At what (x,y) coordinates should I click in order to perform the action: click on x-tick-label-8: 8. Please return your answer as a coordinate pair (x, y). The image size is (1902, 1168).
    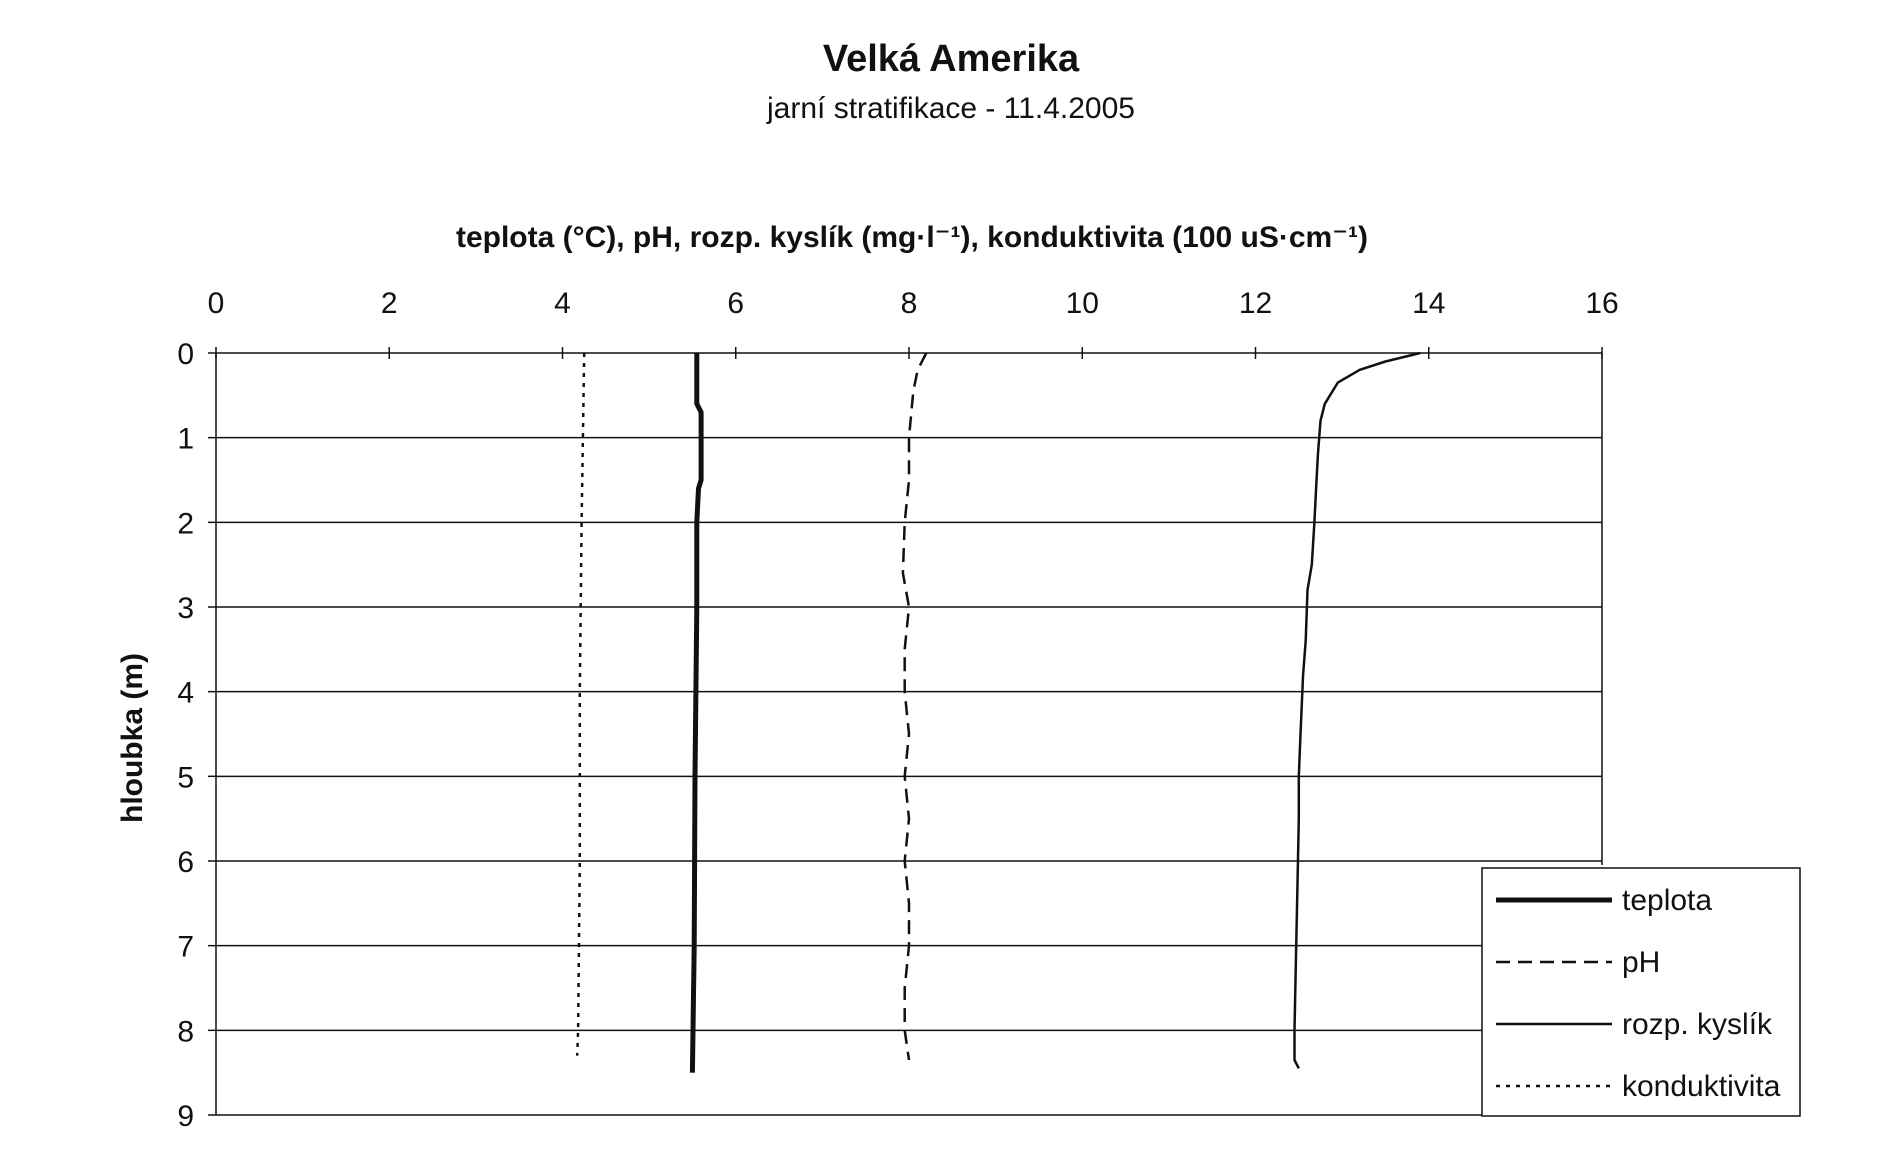
    Looking at the image, I should click on (909, 303).